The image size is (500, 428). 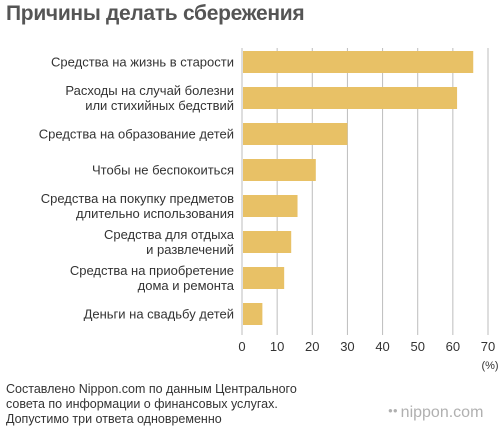 I want to click on category-label: Средства на образование детей, so click(x=136, y=134).